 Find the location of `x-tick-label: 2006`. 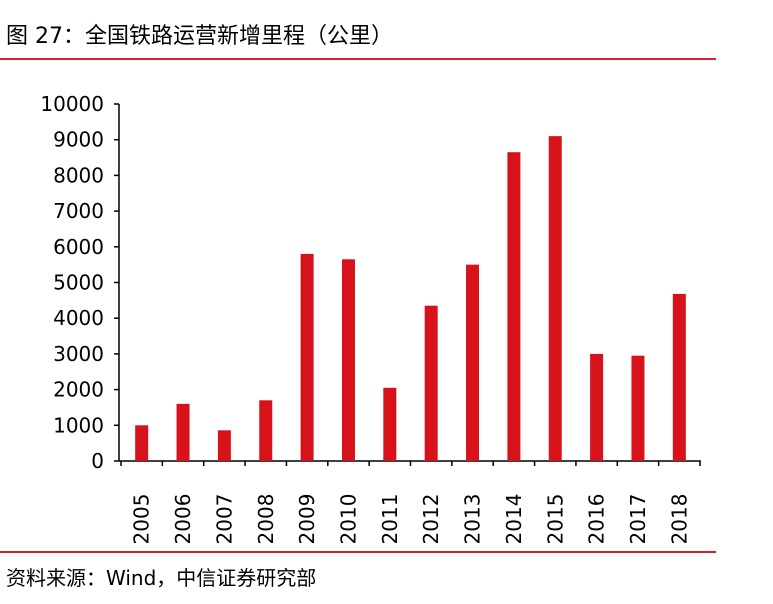

x-tick-label: 2006 is located at coordinates (183, 519).